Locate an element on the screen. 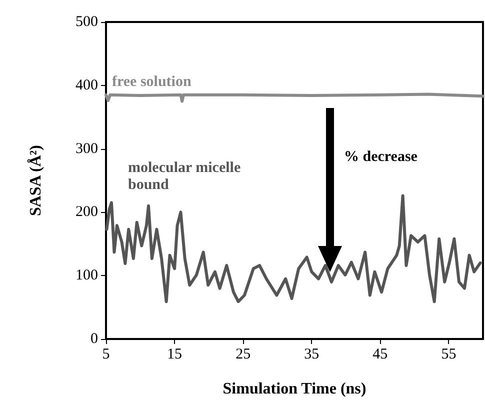 The height and width of the screenshot is (415, 485). x-tick-label: 5 is located at coordinates (106, 354).